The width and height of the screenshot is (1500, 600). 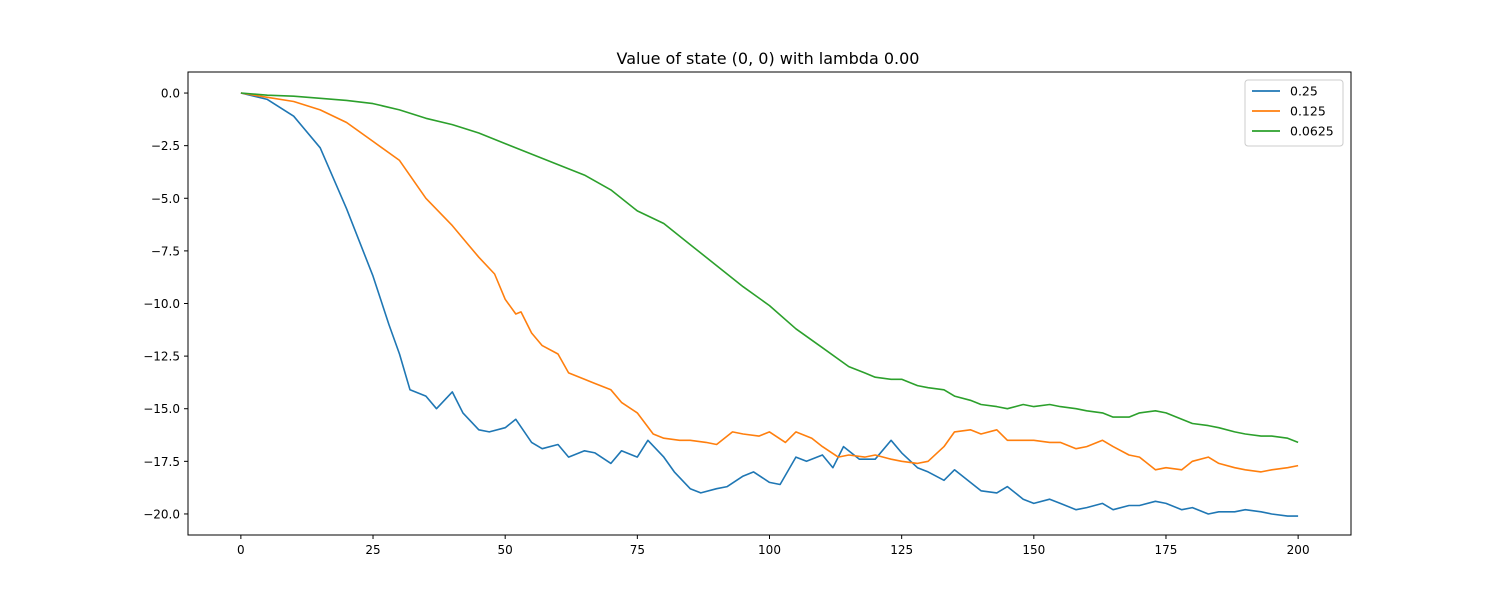 What do you see at coordinates (241, 550) in the screenshot?
I see `x-tick-label: 0` at bounding box center [241, 550].